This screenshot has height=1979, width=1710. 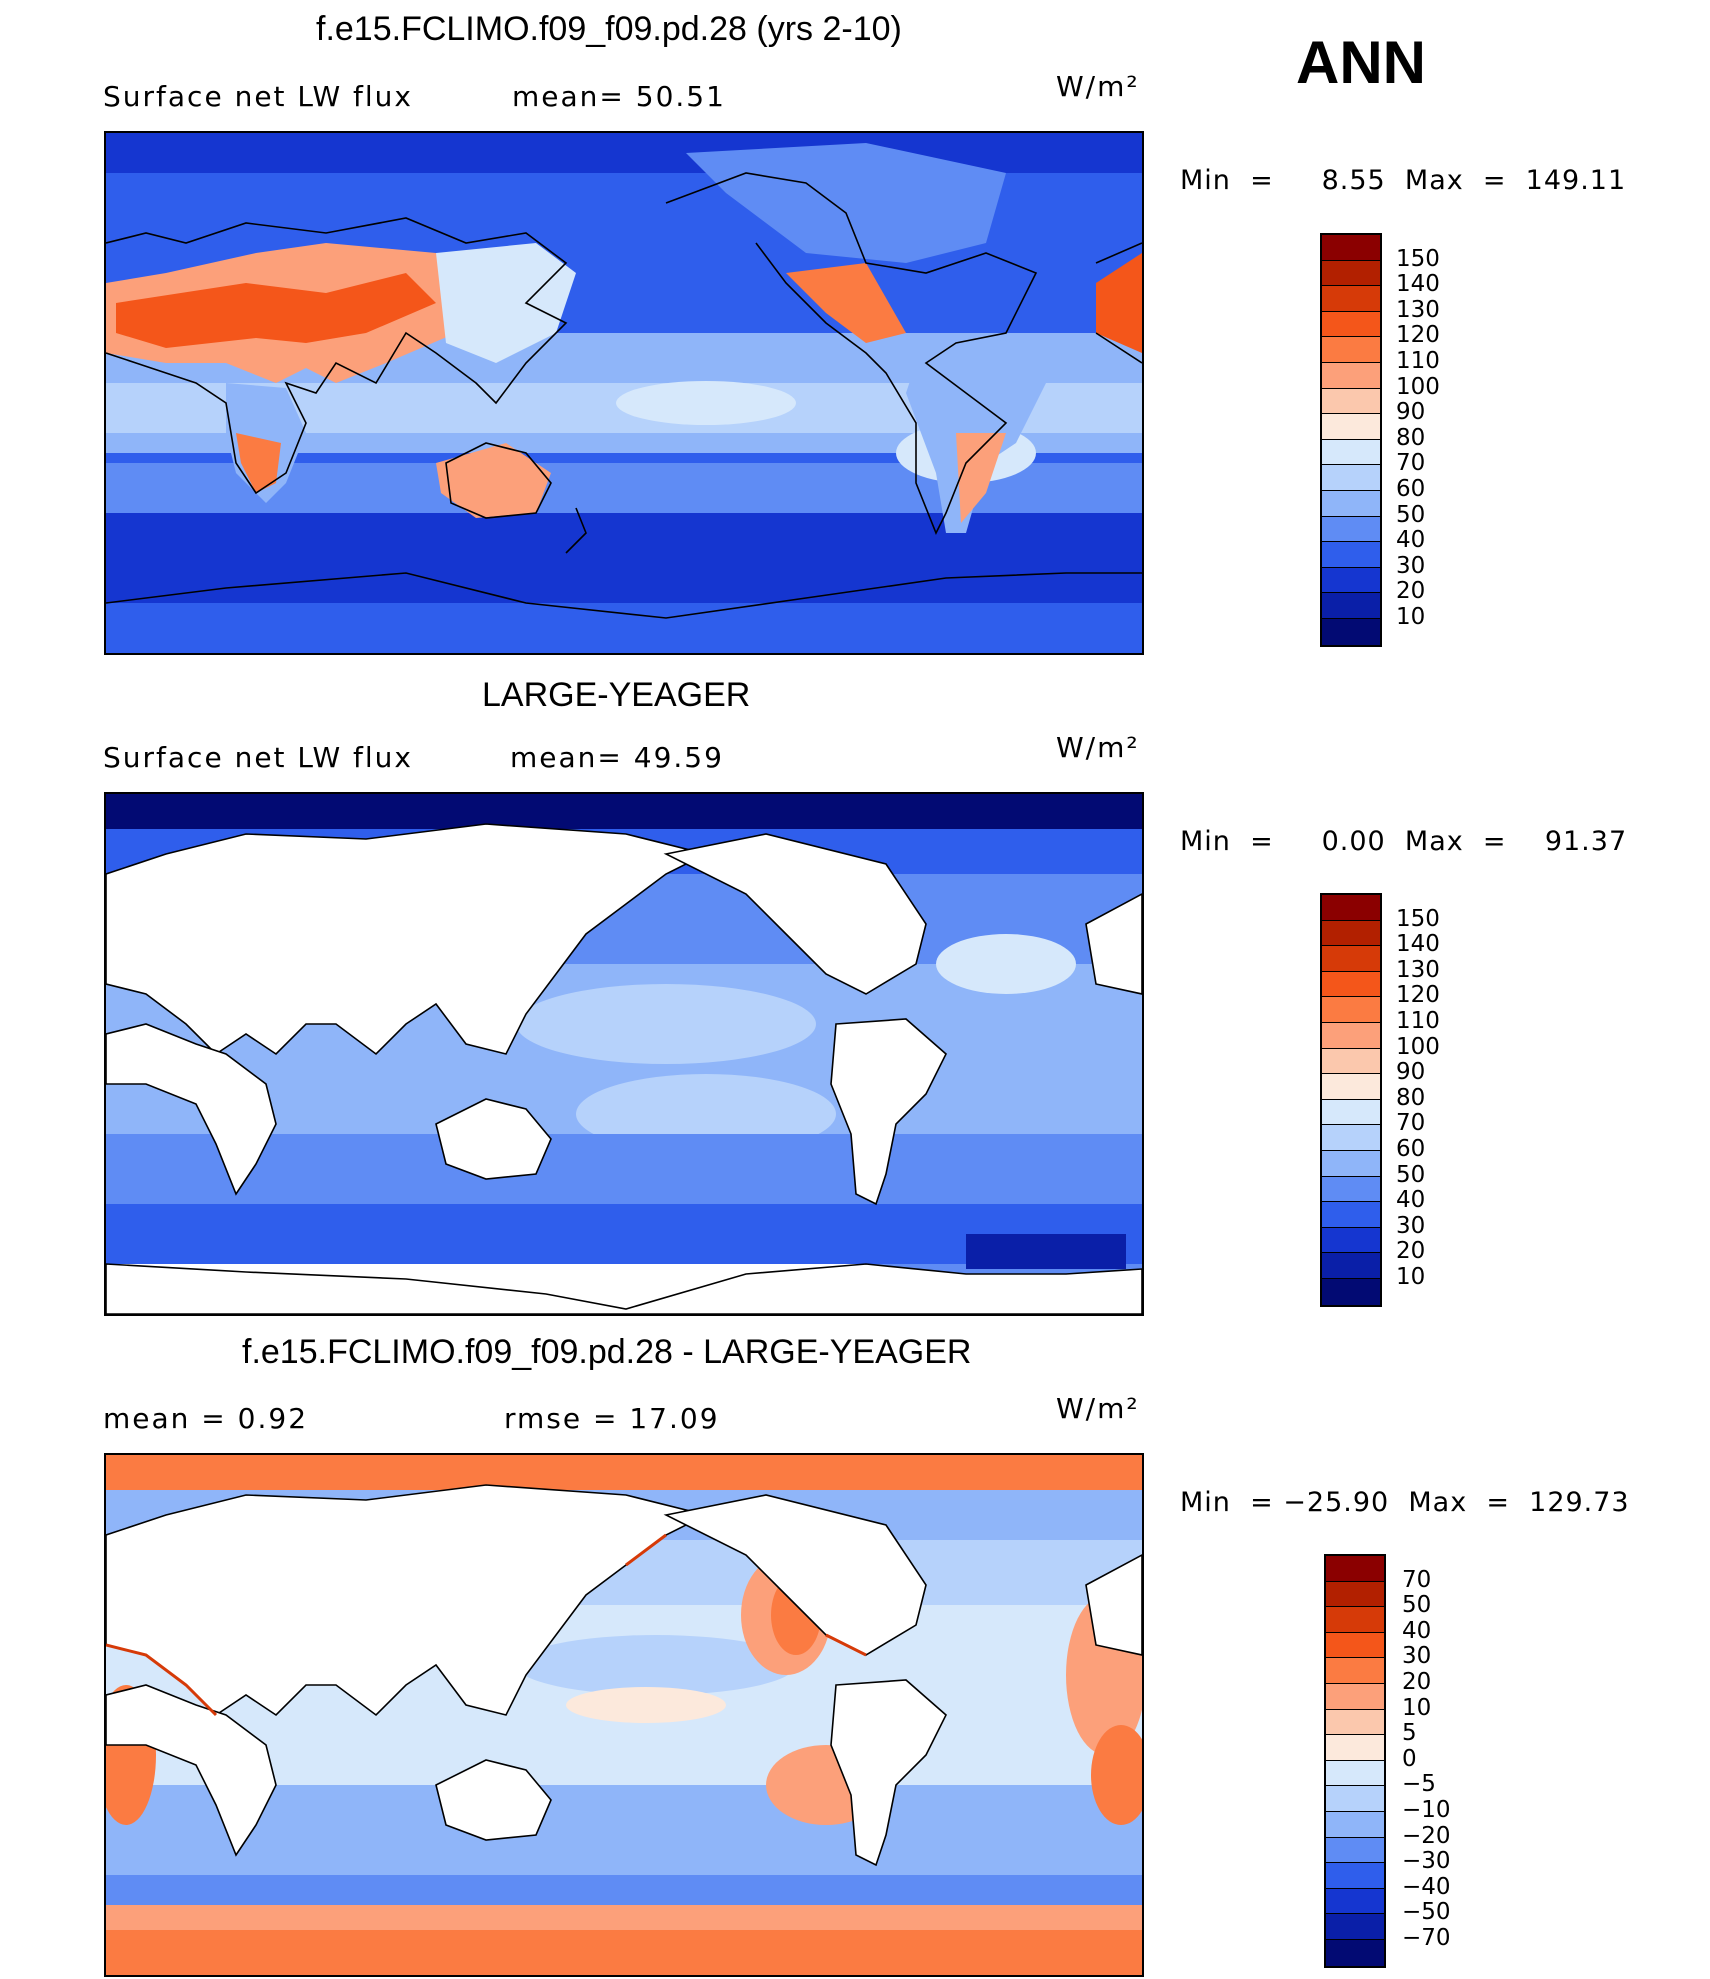 I want to click on panel1-colorbar, so click(x=1351, y=440).